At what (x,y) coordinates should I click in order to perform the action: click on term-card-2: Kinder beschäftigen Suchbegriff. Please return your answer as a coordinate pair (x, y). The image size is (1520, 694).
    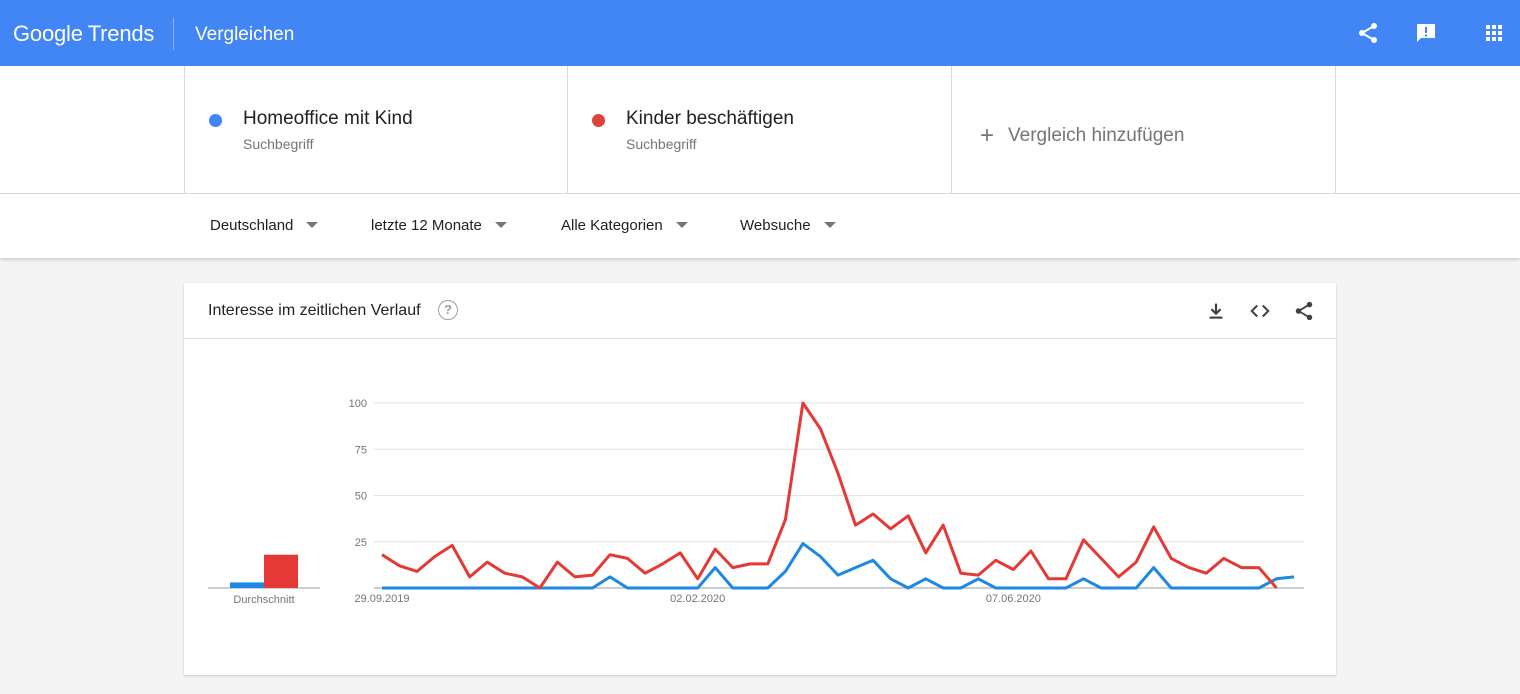
    Looking at the image, I should click on (759, 129).